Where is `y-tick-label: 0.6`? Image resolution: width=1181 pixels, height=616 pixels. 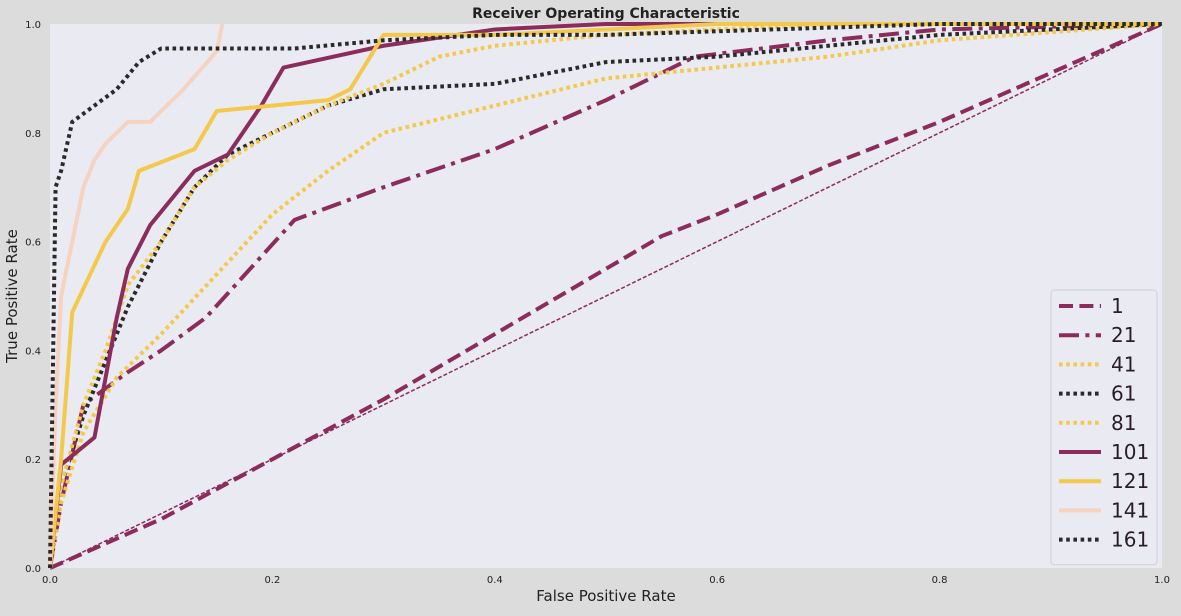
y-tick-label: 0.6 is located at coordinates (33, 243).